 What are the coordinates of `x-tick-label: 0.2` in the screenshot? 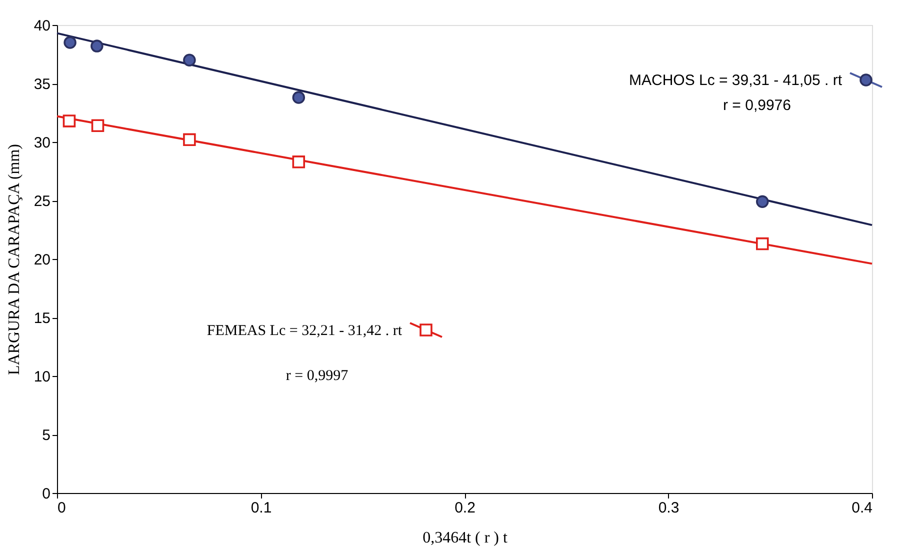 It's located at (465, 508).